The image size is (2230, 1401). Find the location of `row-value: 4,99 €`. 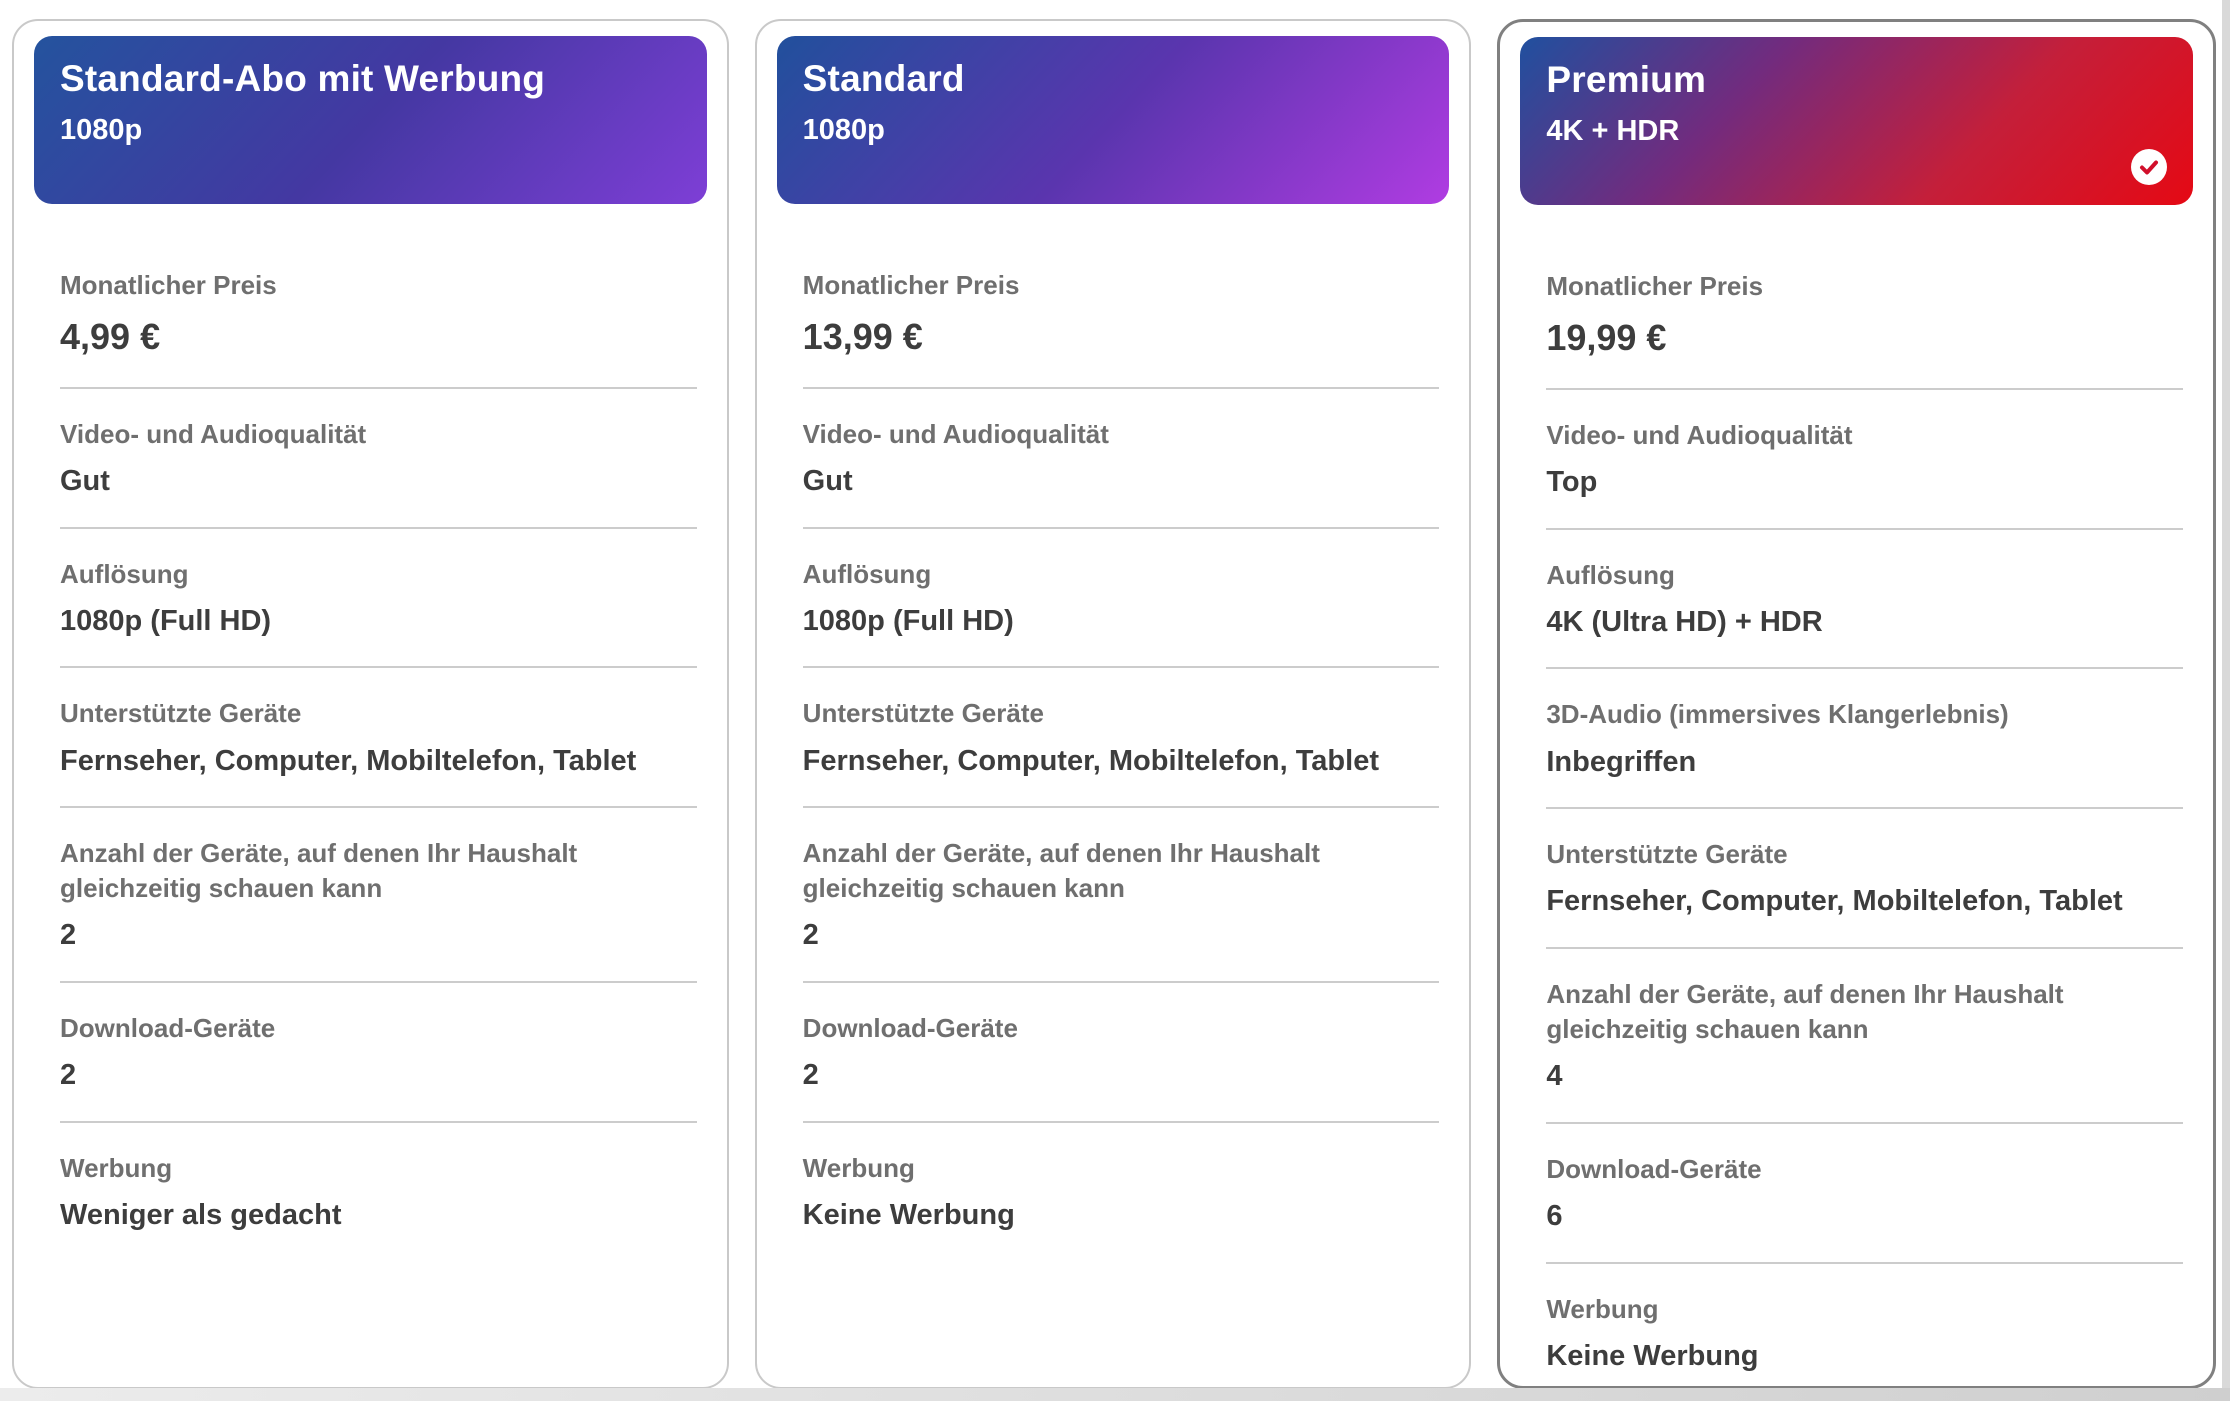

row-value: 4,99 € is located at coordinates (110, 337).